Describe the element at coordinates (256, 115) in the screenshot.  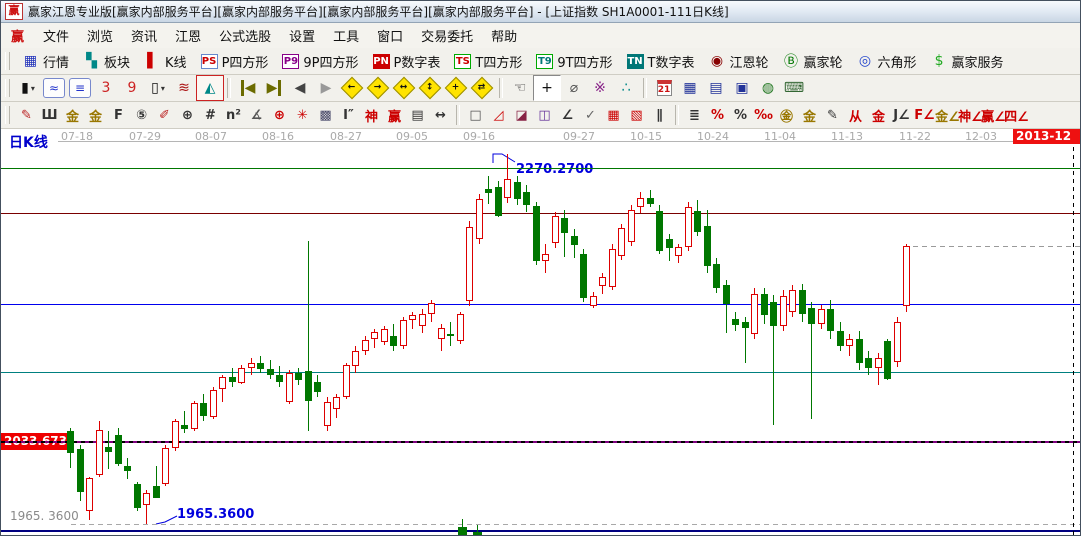
I see `compass-icon: ∡` at that location.